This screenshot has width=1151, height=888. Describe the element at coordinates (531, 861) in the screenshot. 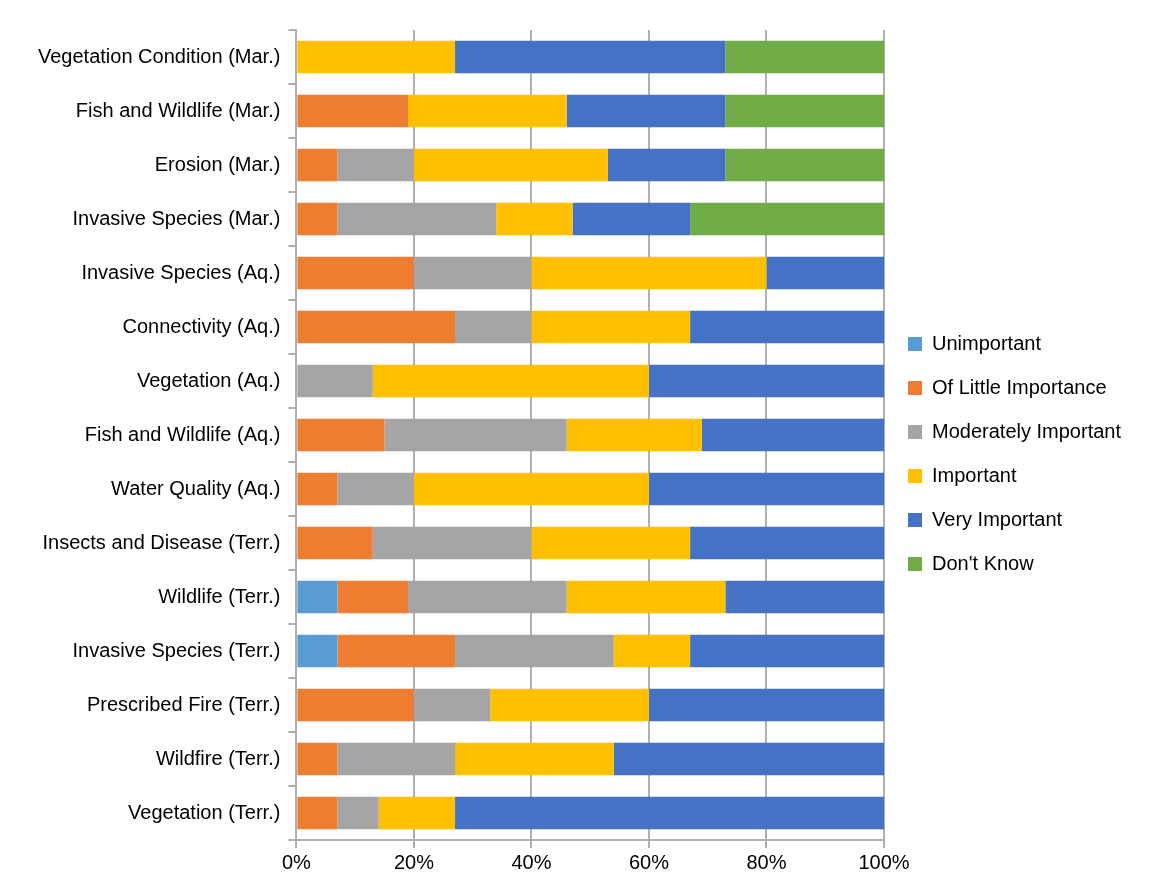

I see `x-tick-label: 40%` at that location.